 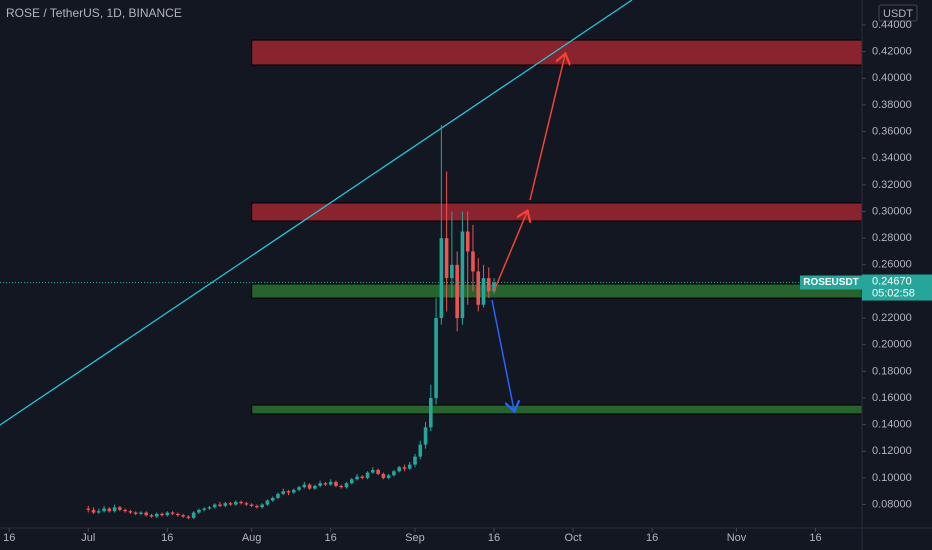 What do you see at coordinates (737, 538) in the screenshot?
I see `x-tick-label: Nov` at bounding box center [737, 538].